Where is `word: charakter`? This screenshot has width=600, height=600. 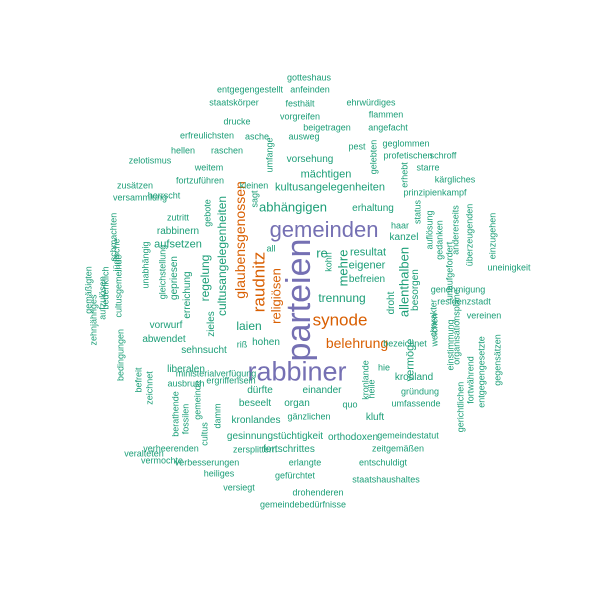
word: charakter is located at coordinates (433, 318).